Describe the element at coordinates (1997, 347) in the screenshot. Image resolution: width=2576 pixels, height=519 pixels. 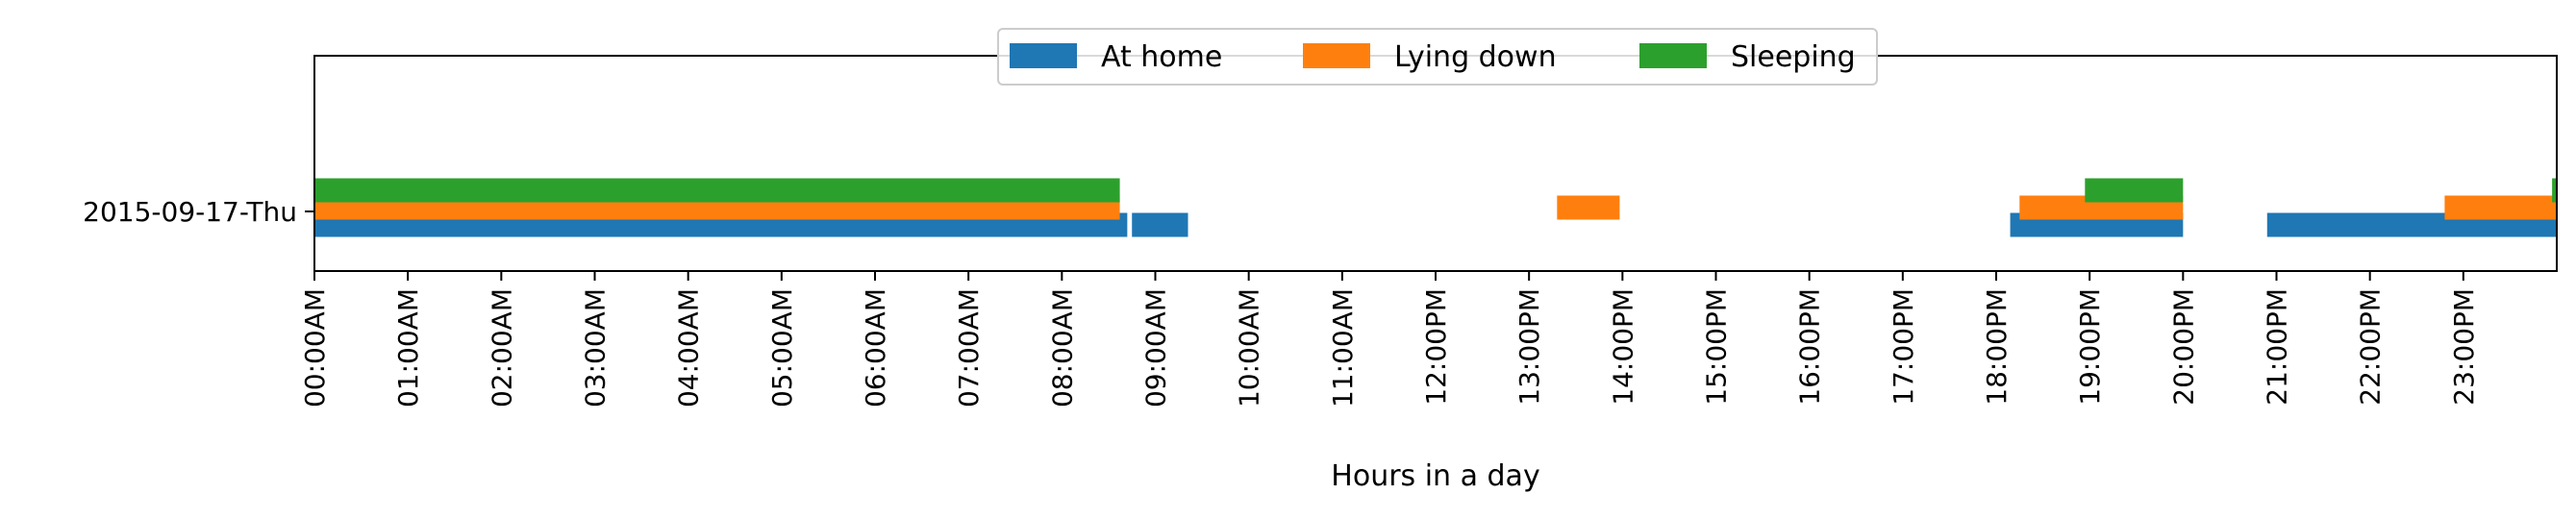
I see `x-tick-label: 18:00PM` at that location.